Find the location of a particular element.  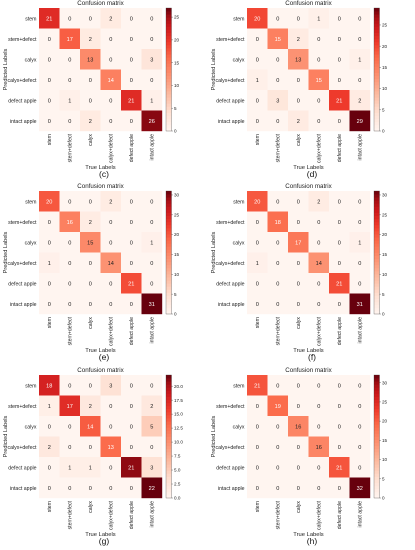

colorbar-tick-label: 0.0 is located at coordinates (177, 498).